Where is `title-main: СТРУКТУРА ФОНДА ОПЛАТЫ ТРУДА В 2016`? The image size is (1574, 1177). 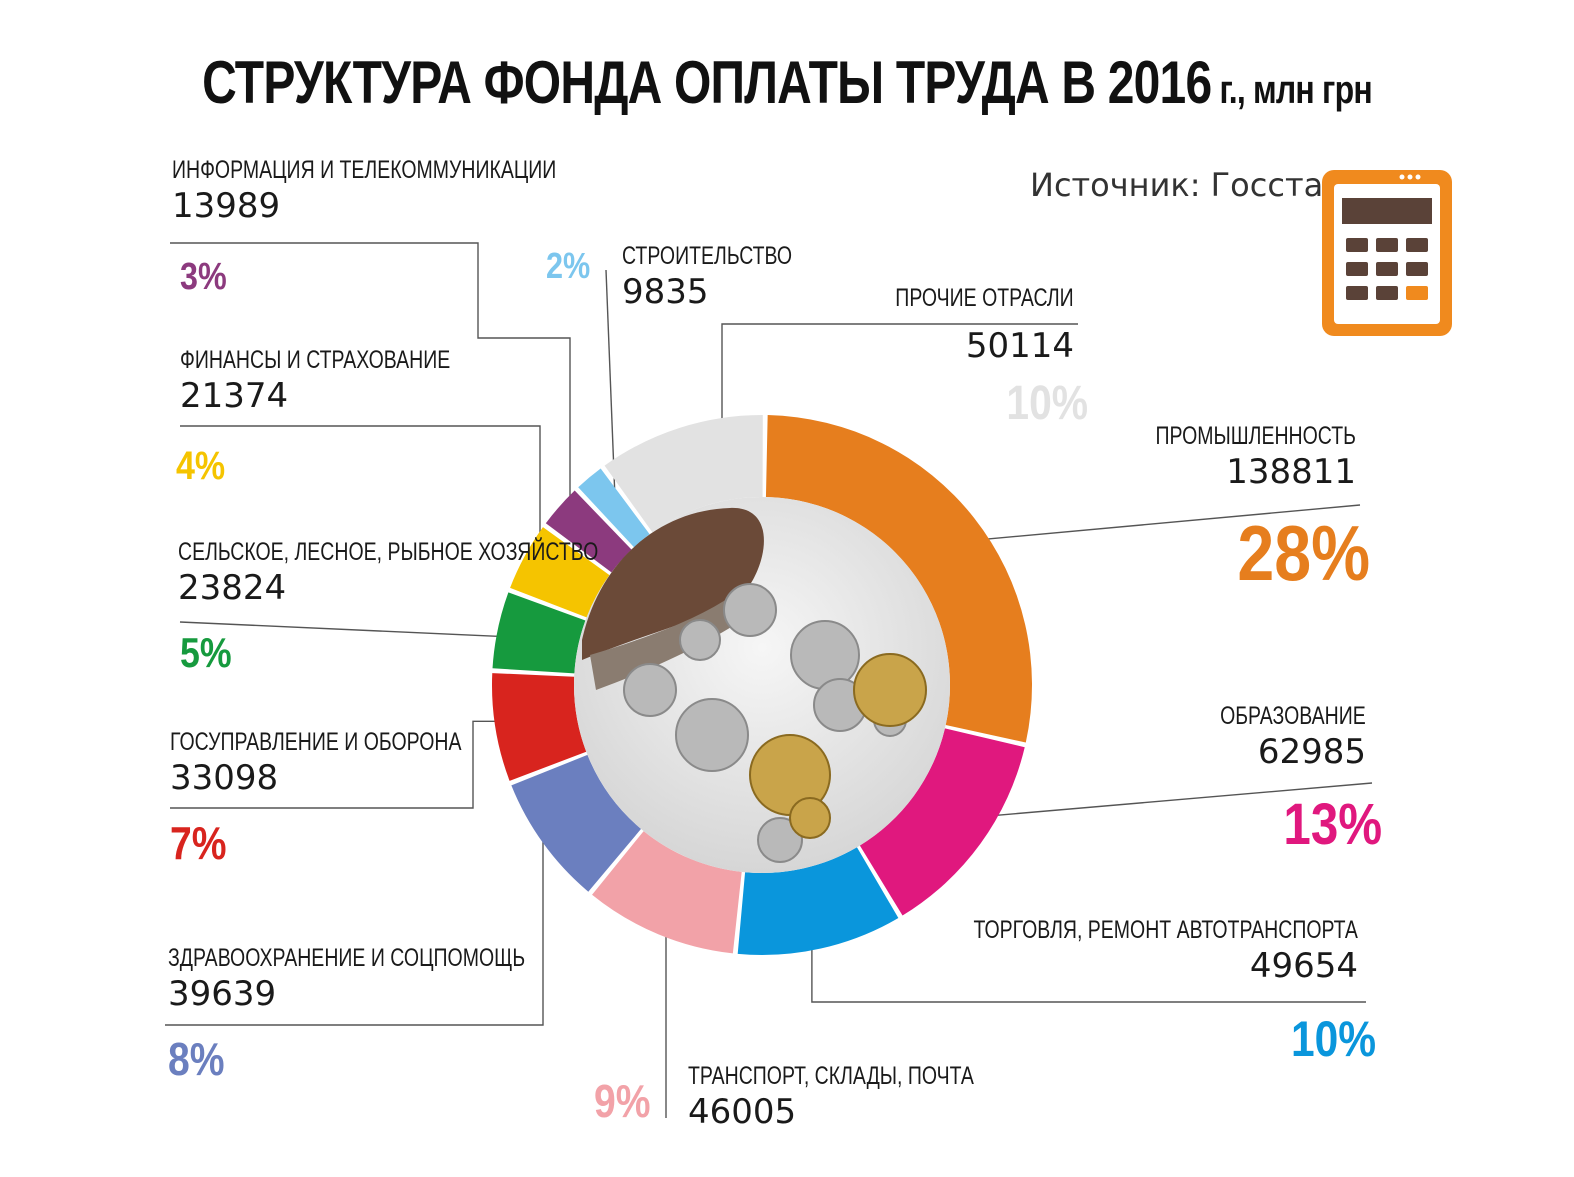 title-main: СТРУКТУРА ФОНДА ОПЛАТЫ ТРУДА В 2016 is located at coordinates (707, 82).